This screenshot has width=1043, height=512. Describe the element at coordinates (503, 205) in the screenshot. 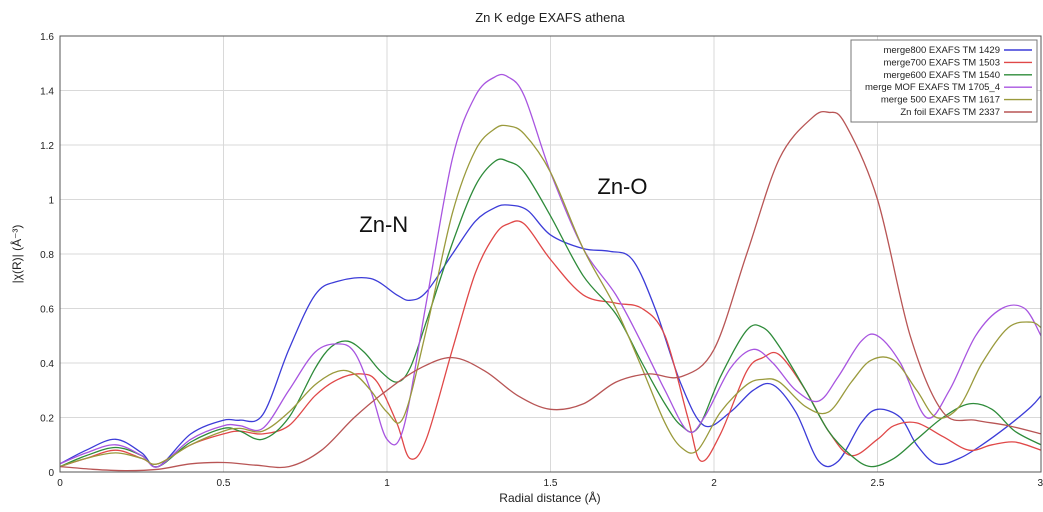

I see `annotations: Zn-N Zn-O` at that location.